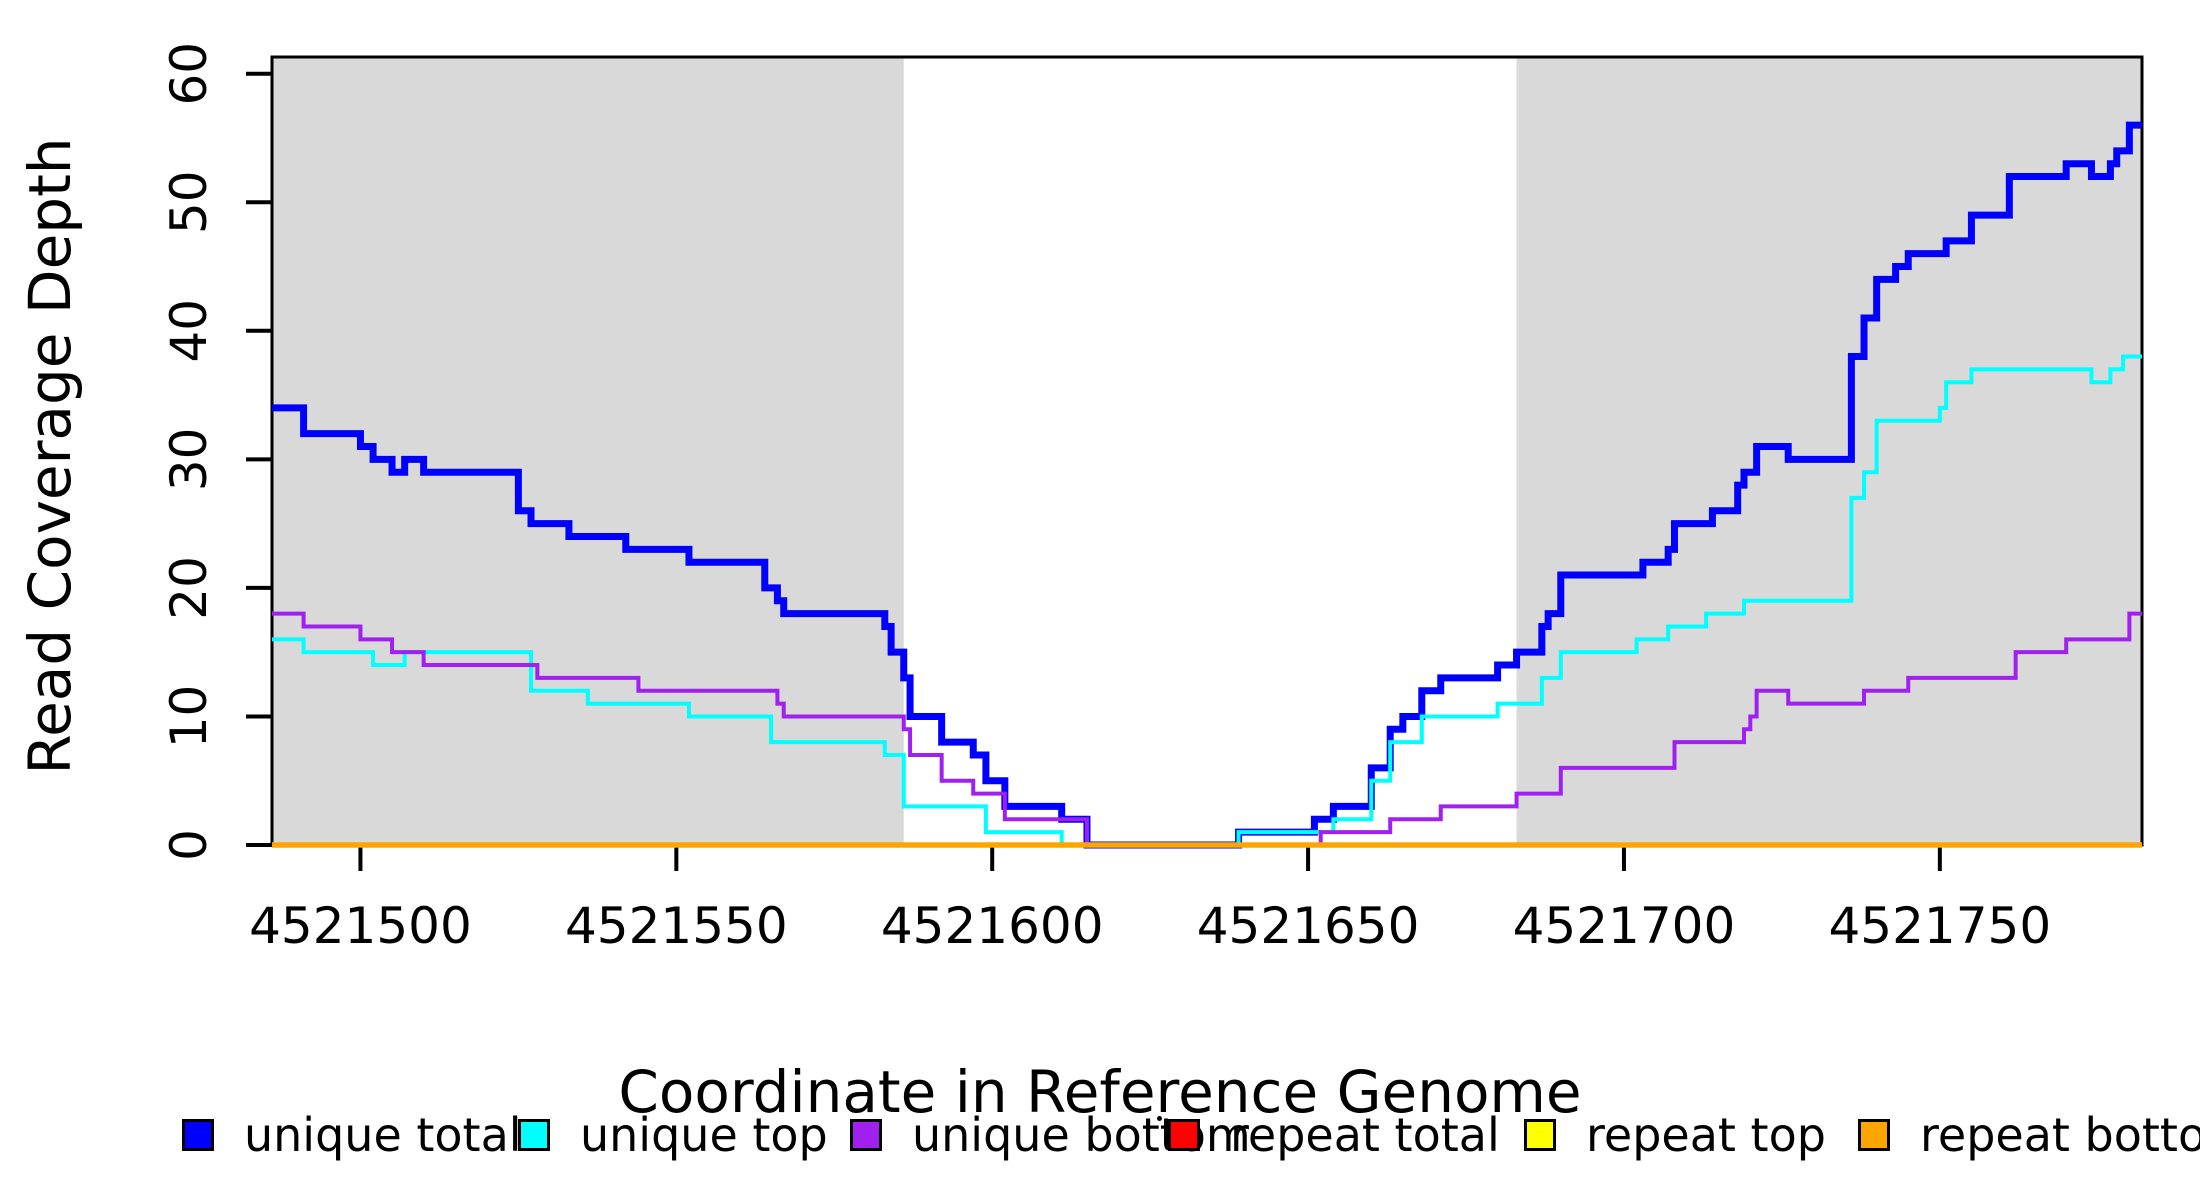 This screenshot has height=1200, width=2200. What do you see at coordinates (189, 845) in the screenshot?
I see `y-tick-label: 0` at bounding box center [189, 845].